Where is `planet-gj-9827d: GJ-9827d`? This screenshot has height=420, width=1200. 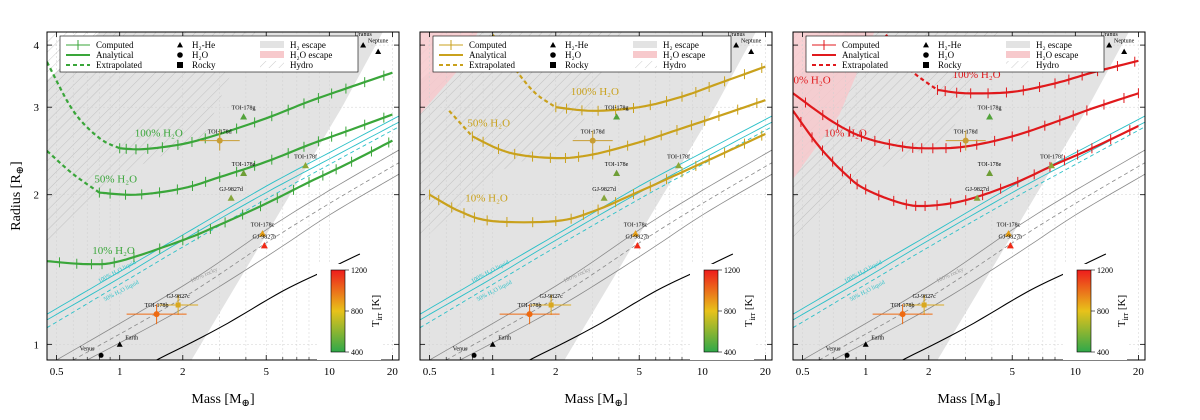
planet-gj-9827d: GJ-9827d is located at coordinates (231, 194).